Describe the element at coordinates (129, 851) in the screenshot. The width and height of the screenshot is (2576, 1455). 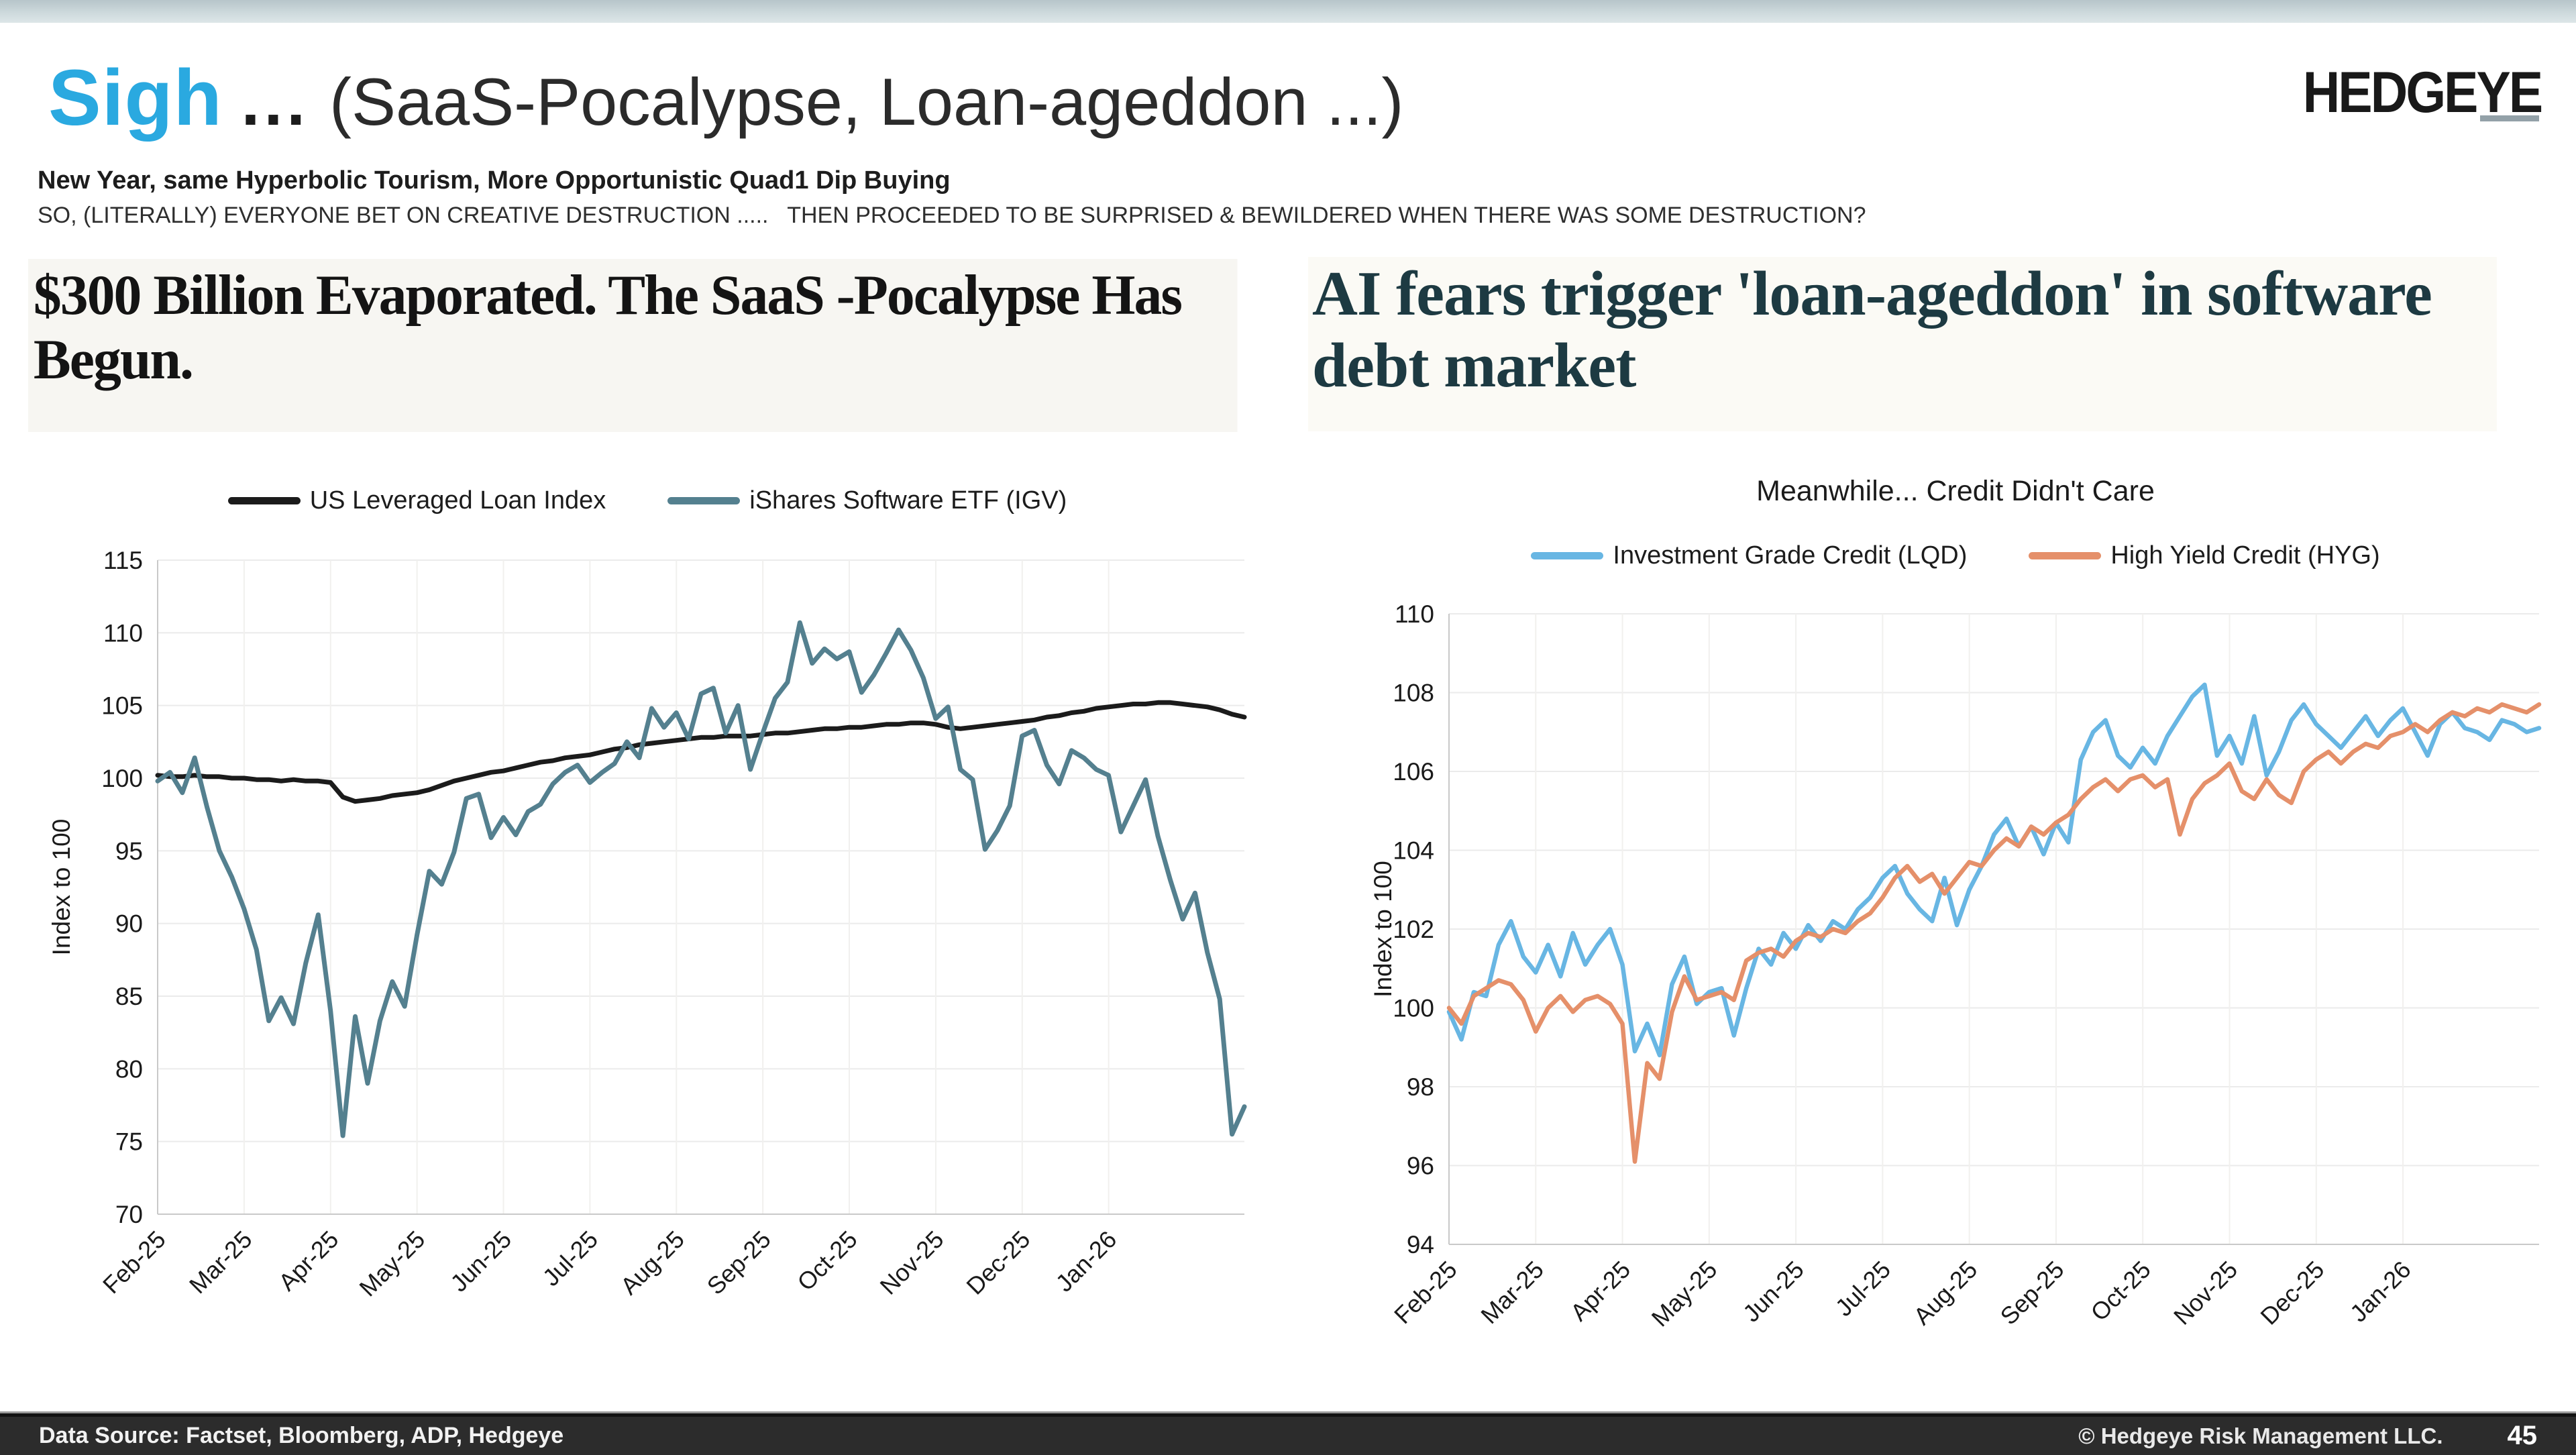
I see `svg-text: 95` at that location.